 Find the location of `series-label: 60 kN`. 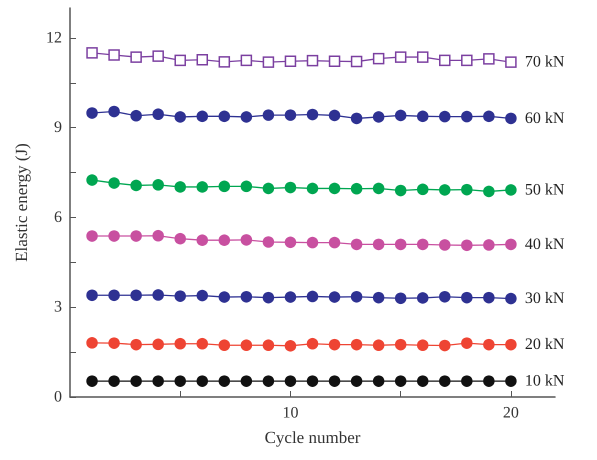

series-label: 60 kN is located at coordinates (544, 118).